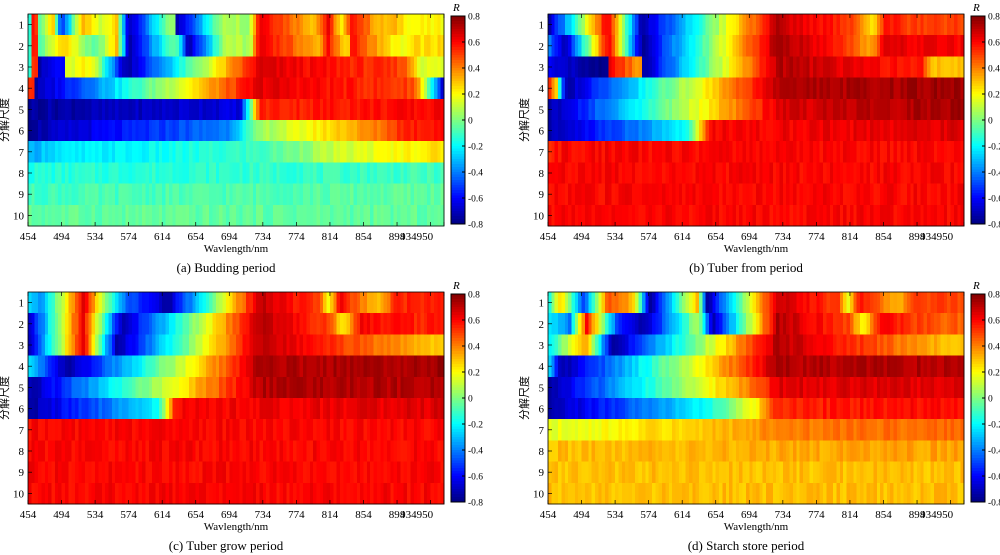 The width and height of the screenshot is (1000, 555). I want to click on colorbar-tick-label: 0.6, so click(474, 322).